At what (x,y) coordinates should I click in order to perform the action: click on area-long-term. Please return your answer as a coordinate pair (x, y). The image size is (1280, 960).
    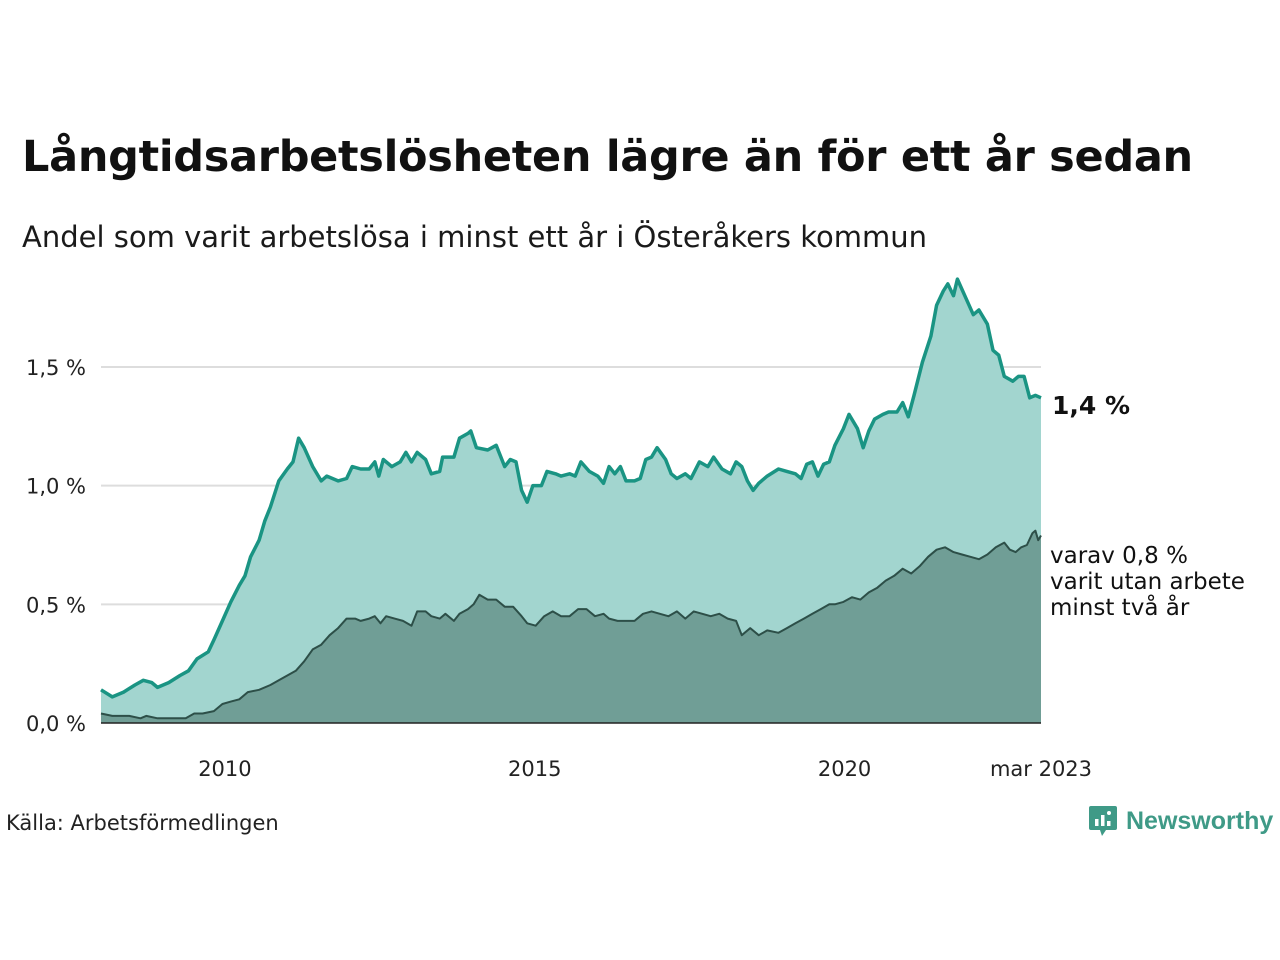
    Looking at the image, I should click on (571, 626).